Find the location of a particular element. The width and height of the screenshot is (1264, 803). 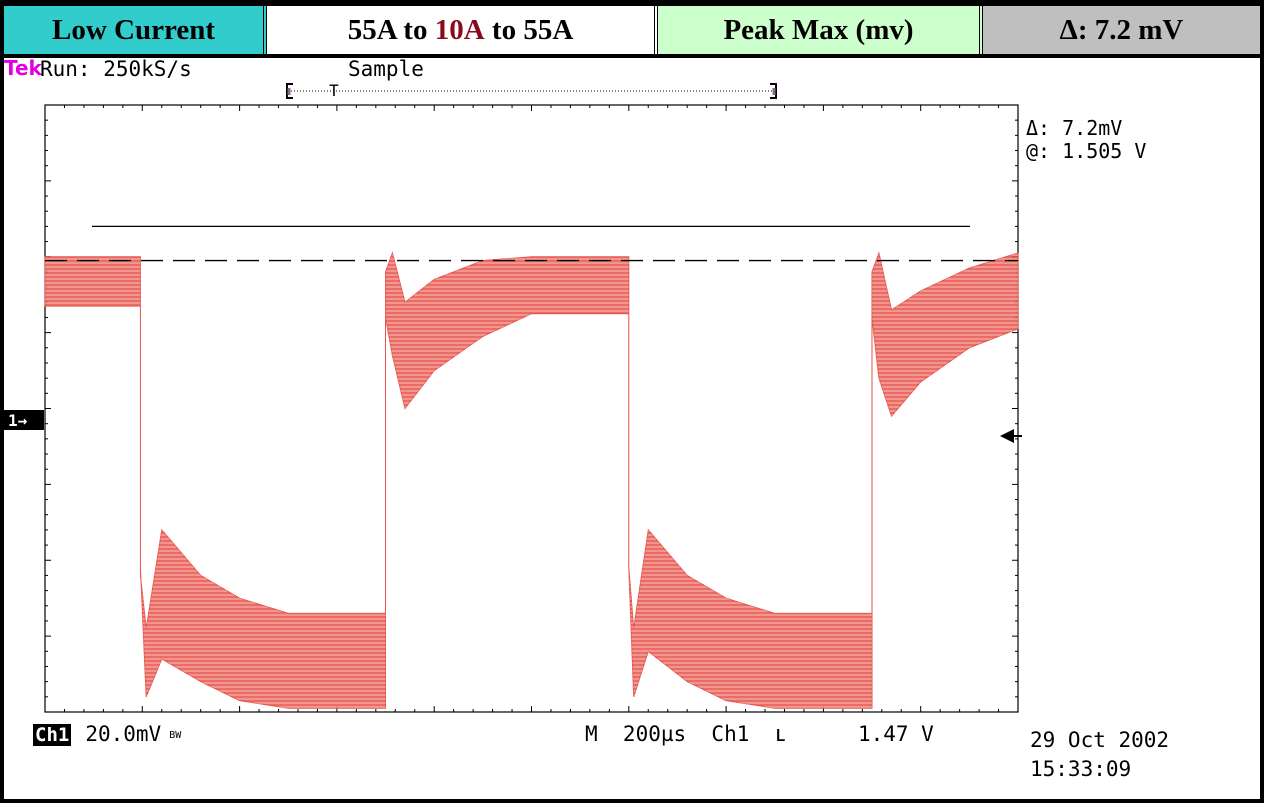

channel-badge: Ch1 is located at coordinates (52, 735).